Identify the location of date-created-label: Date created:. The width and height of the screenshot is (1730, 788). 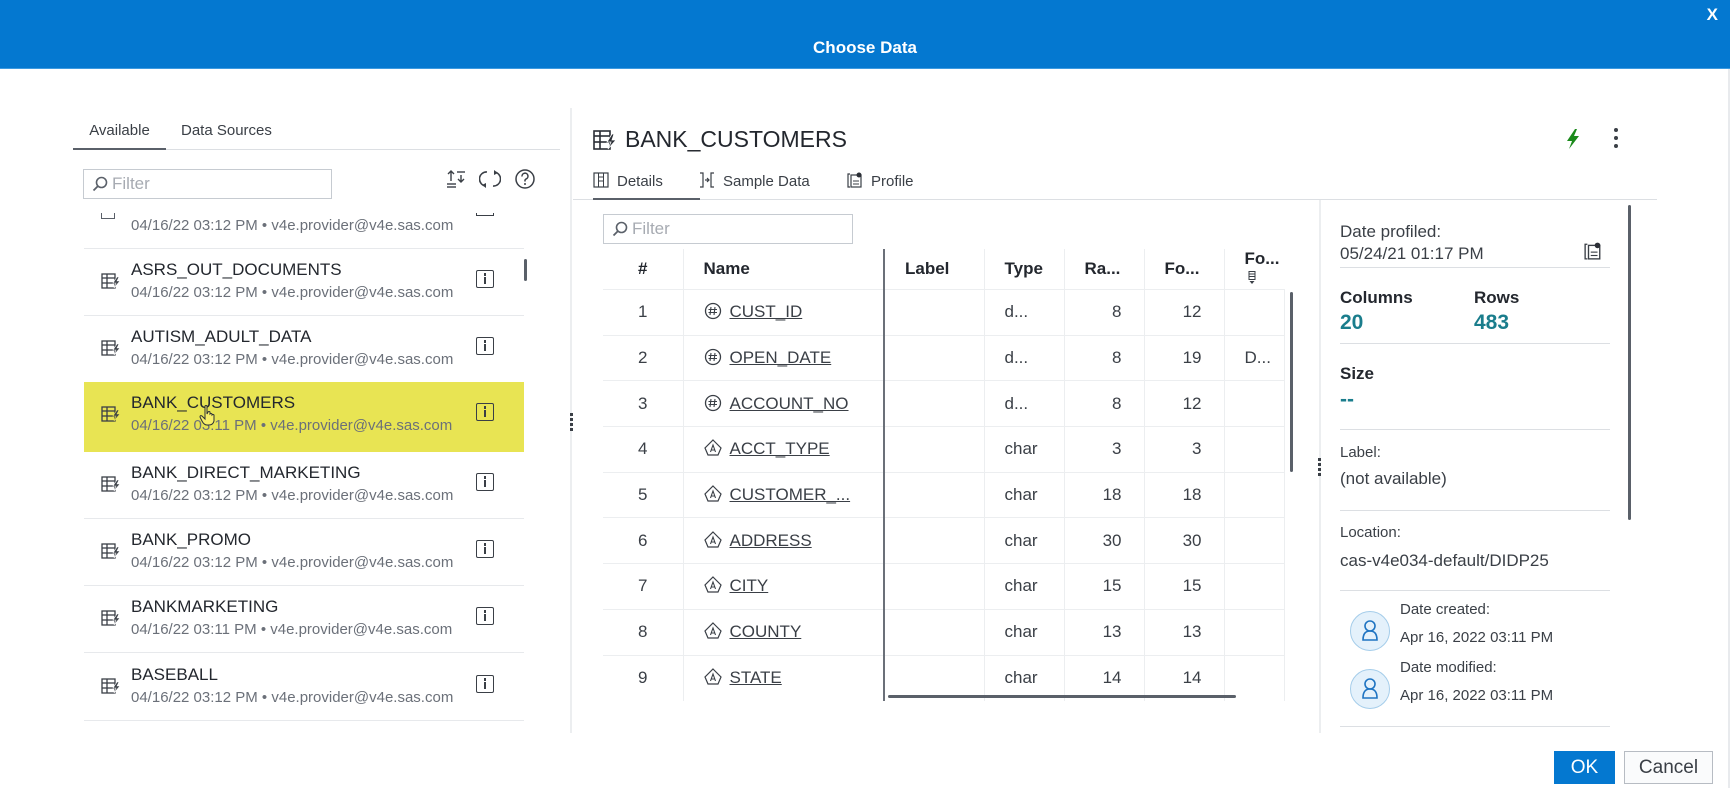
(1445, 609).